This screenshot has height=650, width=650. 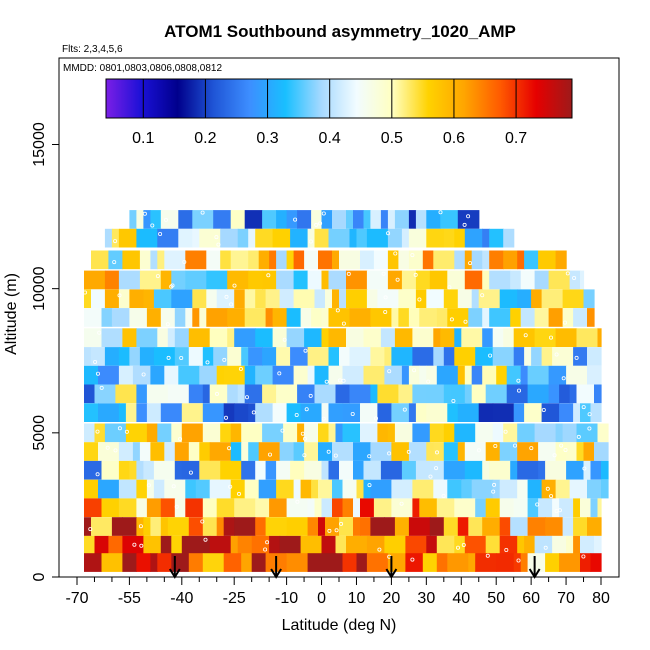 What do you see at coordinates (39, 433) in the screenshot?
I see `y-tick-label: 5000` at bounding box center [39, 433].